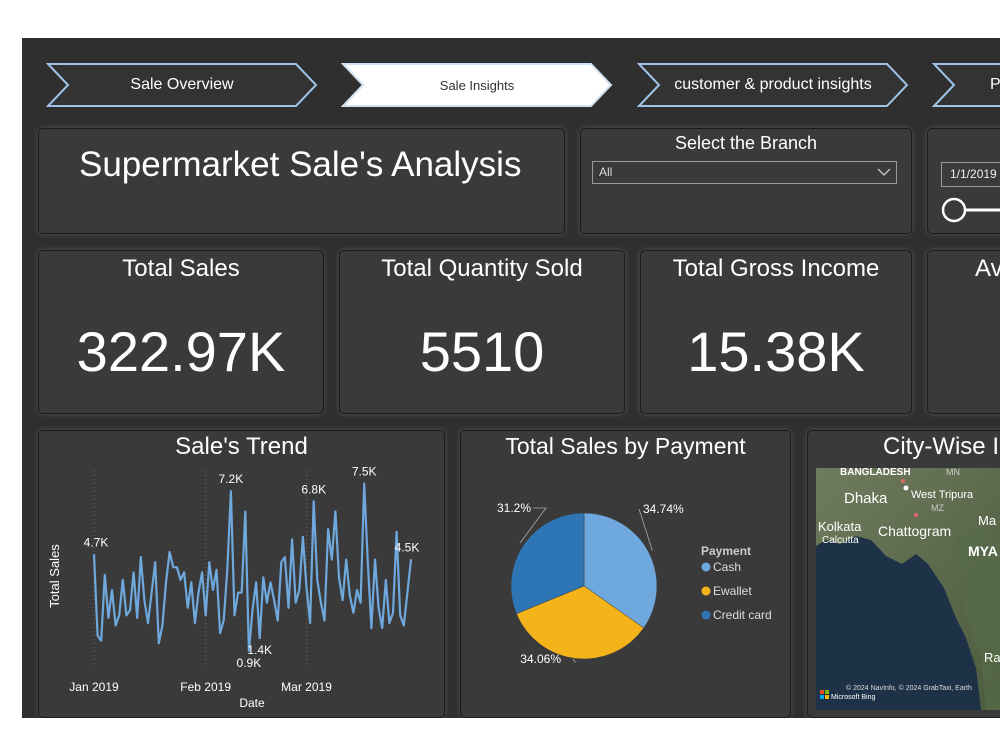 The image size is (1000, 750). Describe the element at coordinates (937, 508) in the screenshot. I see `map-label: MZ` at that location.